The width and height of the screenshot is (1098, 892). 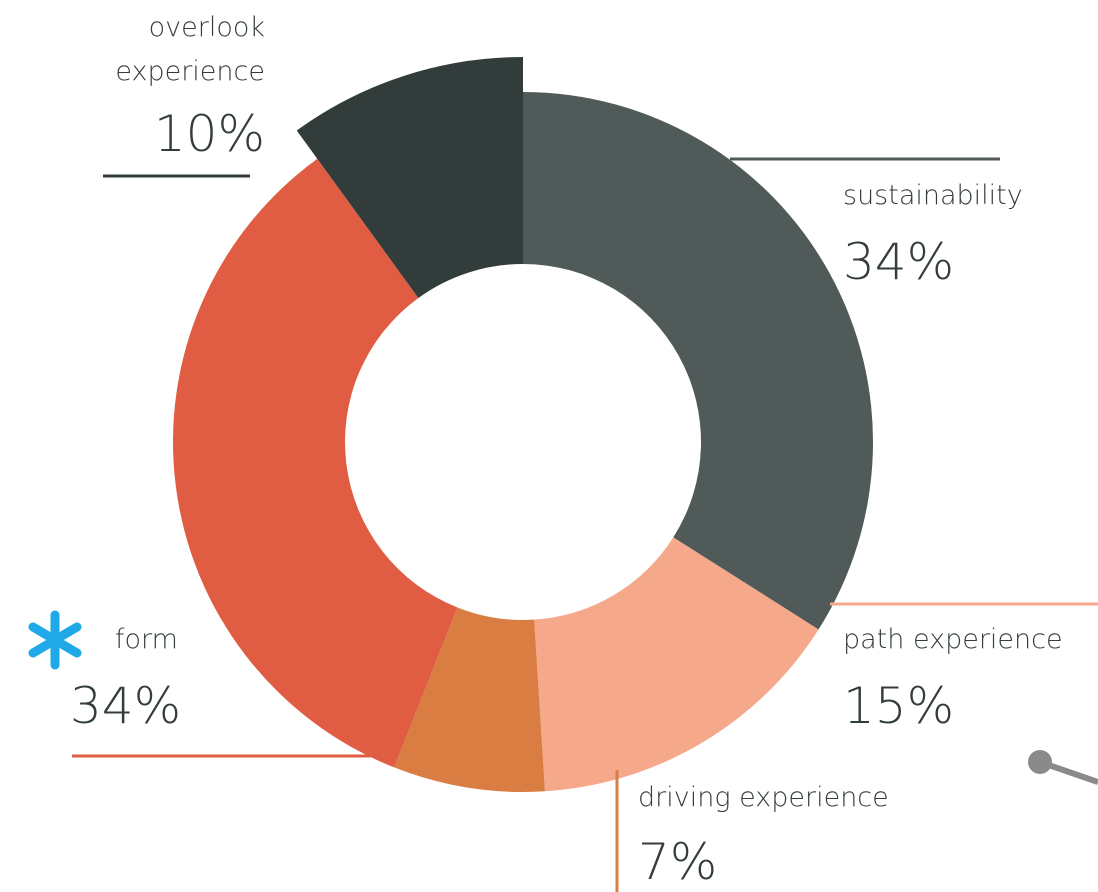 I want to click on value-label: 15%, so click(x=899, y=706).